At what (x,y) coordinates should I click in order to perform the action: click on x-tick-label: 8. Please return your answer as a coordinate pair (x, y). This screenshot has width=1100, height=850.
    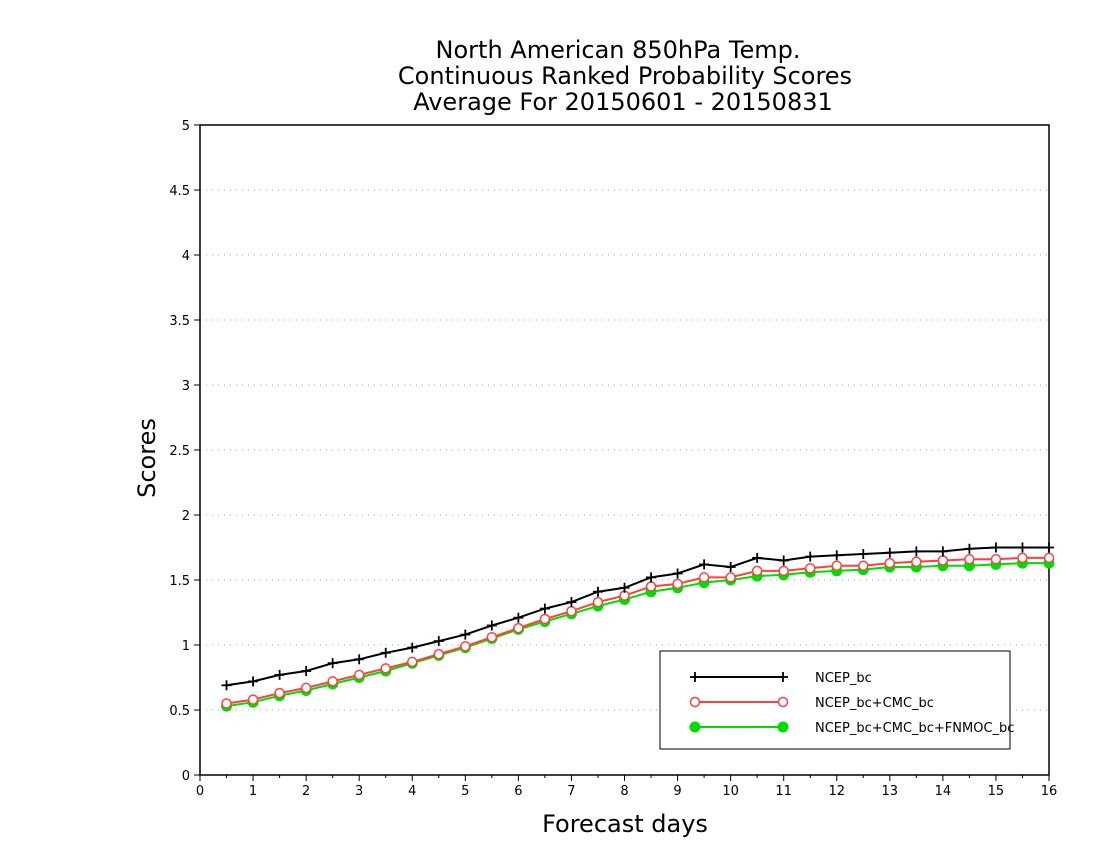
    Looking at the image, I should click on (624, 791).